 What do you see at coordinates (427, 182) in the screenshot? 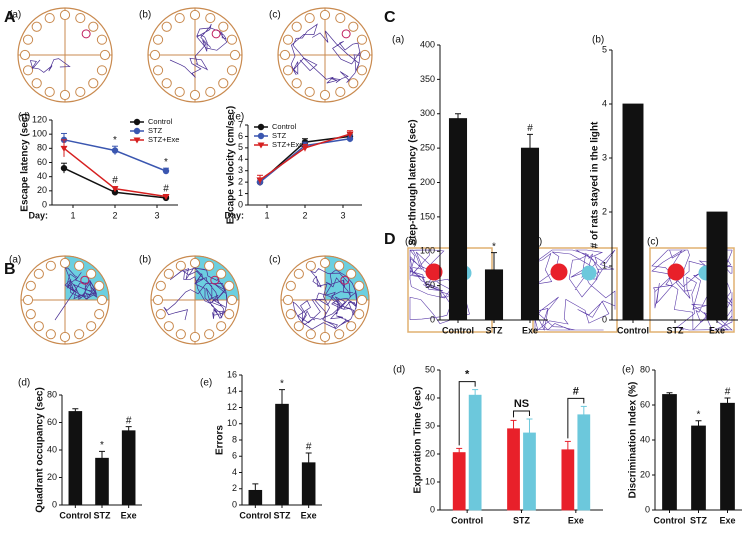
I see `y-tick-label: 200` at bounding box center [427, 182].